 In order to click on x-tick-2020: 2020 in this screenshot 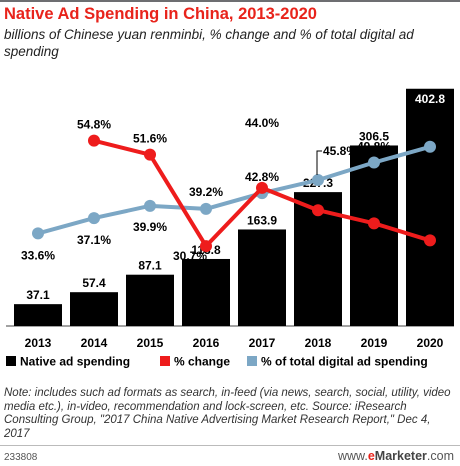, I will do `click(430, 343)`.